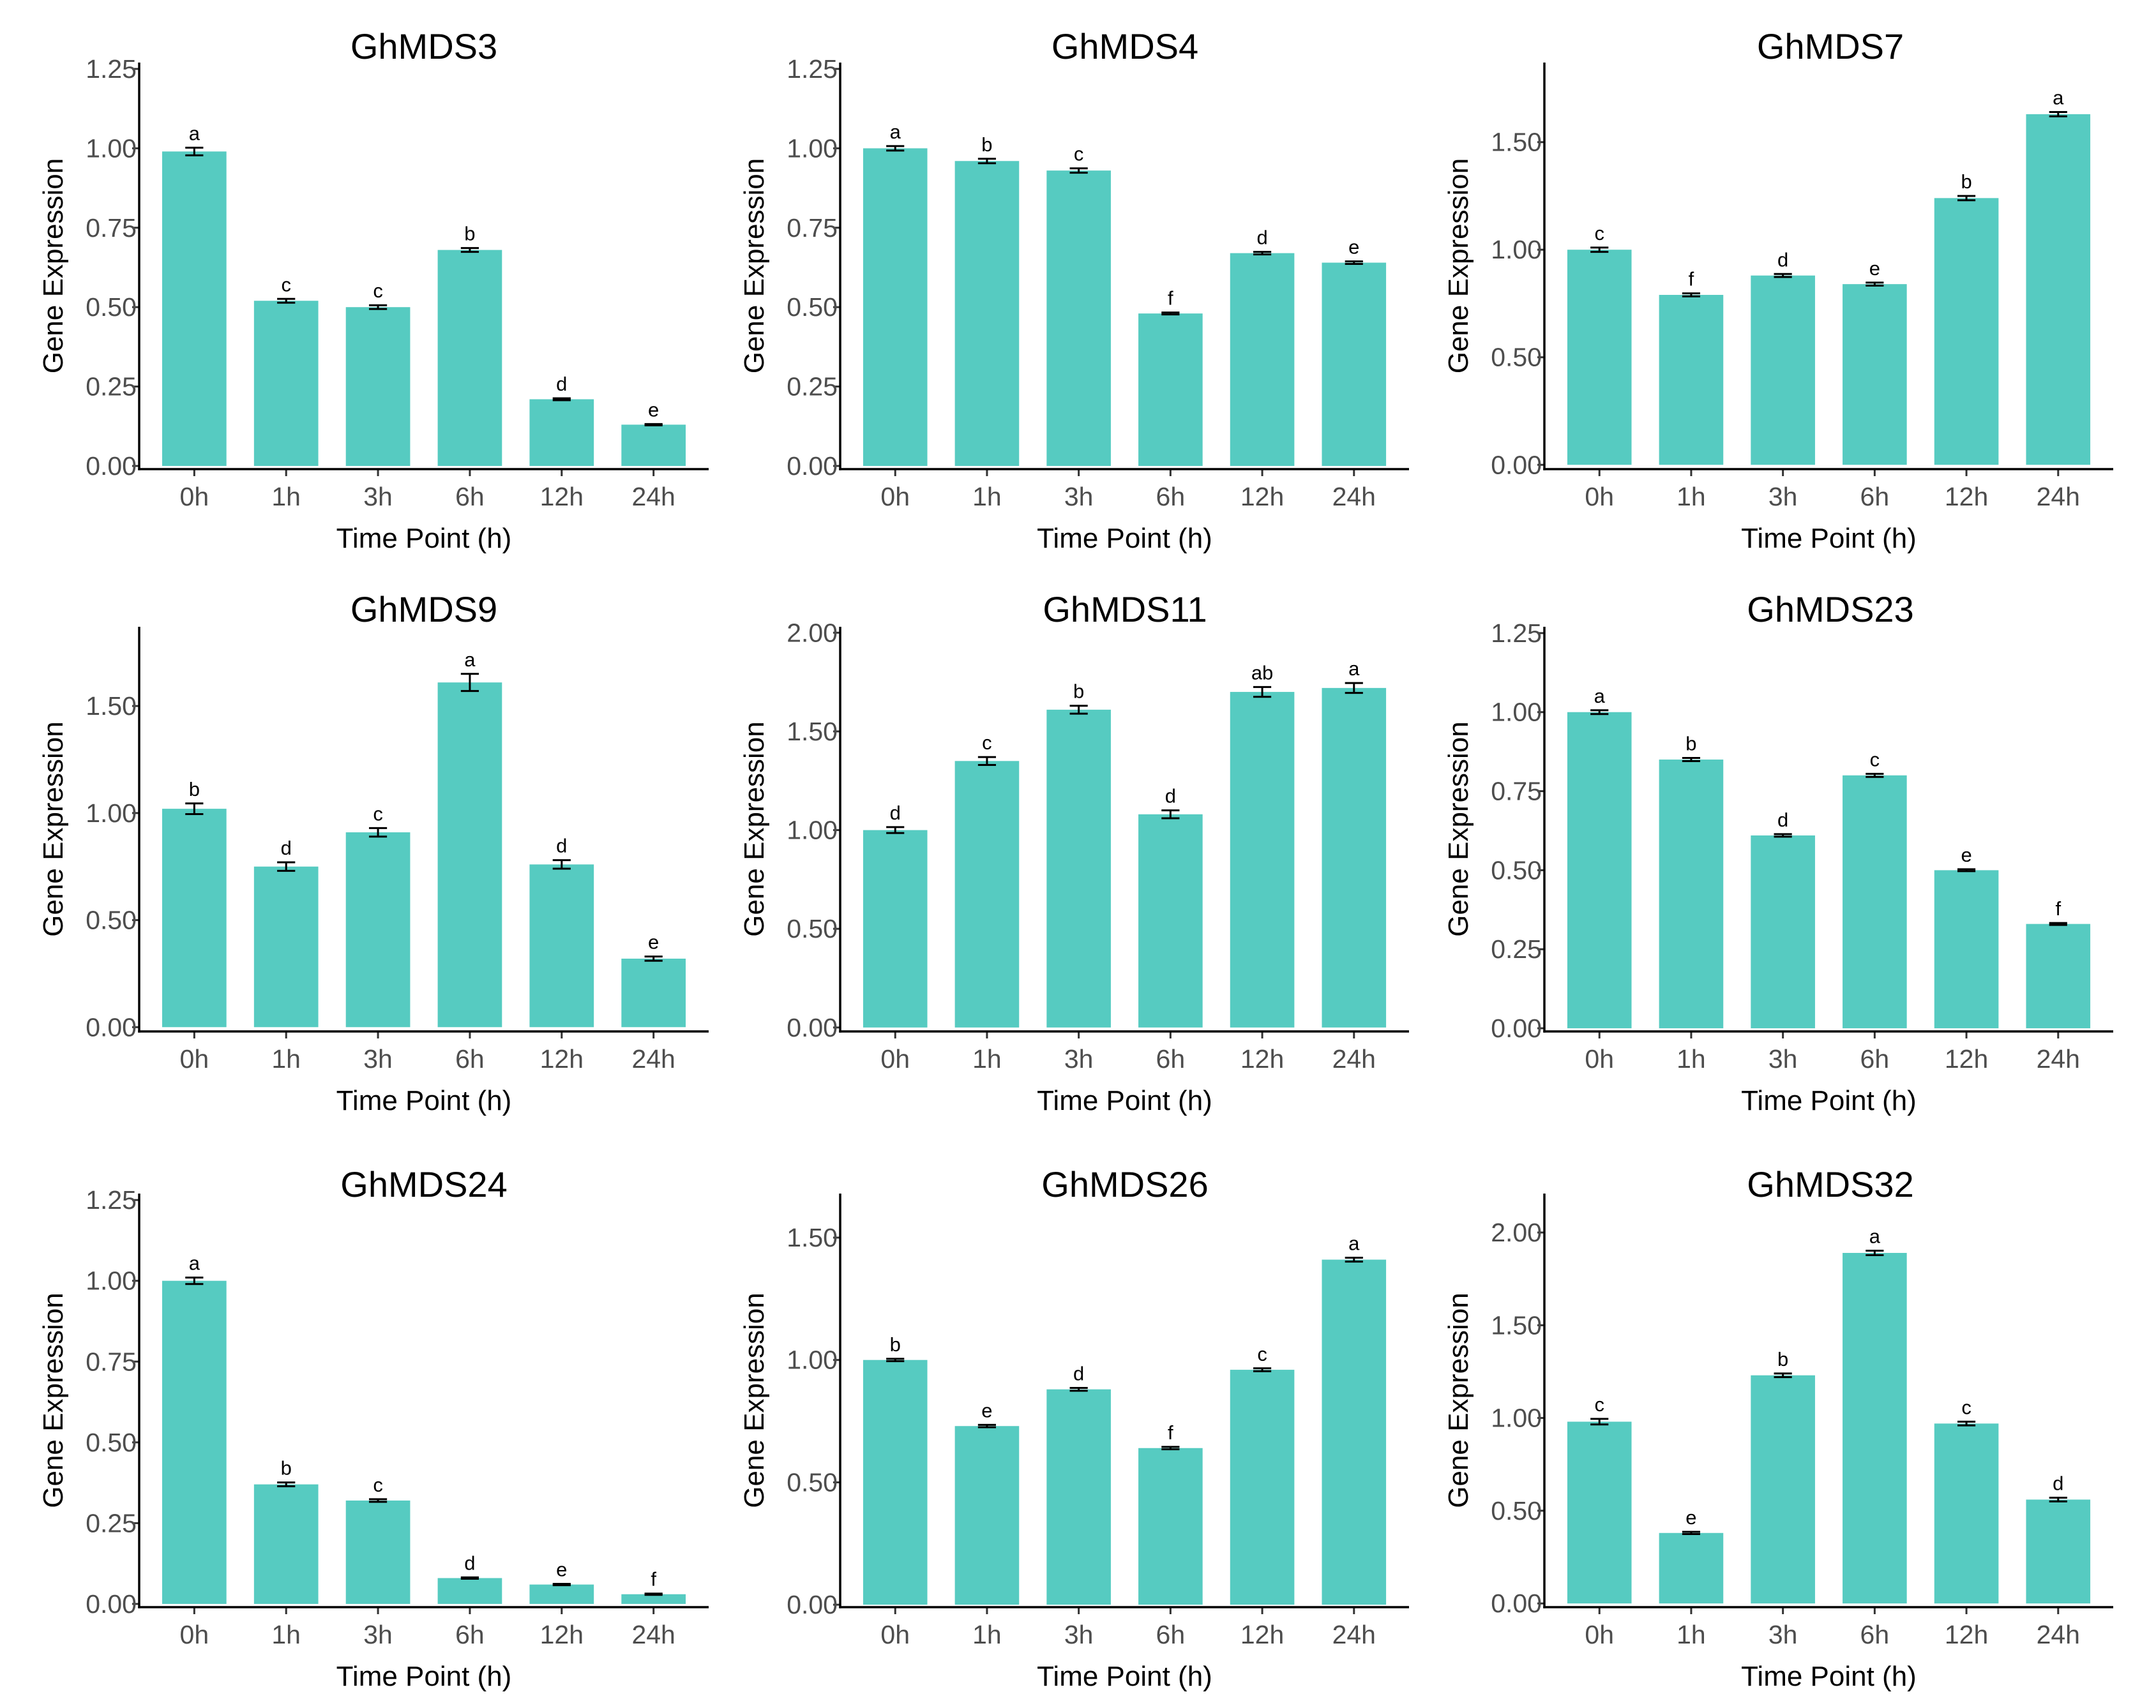 The width and height of the screenshot is (2156, 1708). Describe the element at coordinates (812, 69) in the screenshot. I see `y-tick-label: 1.25` at that location.